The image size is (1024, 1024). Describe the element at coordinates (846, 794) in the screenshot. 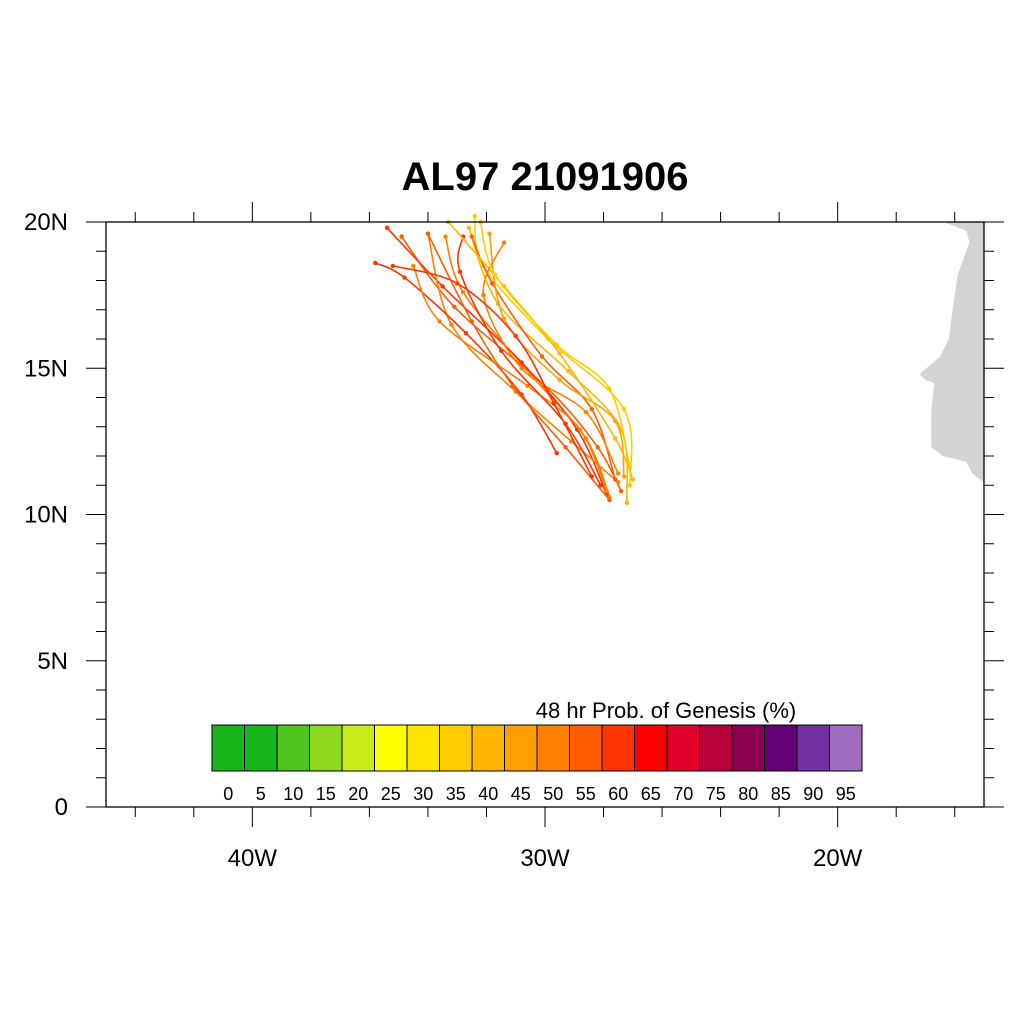

I see `colorbar-label: 95` at that location.